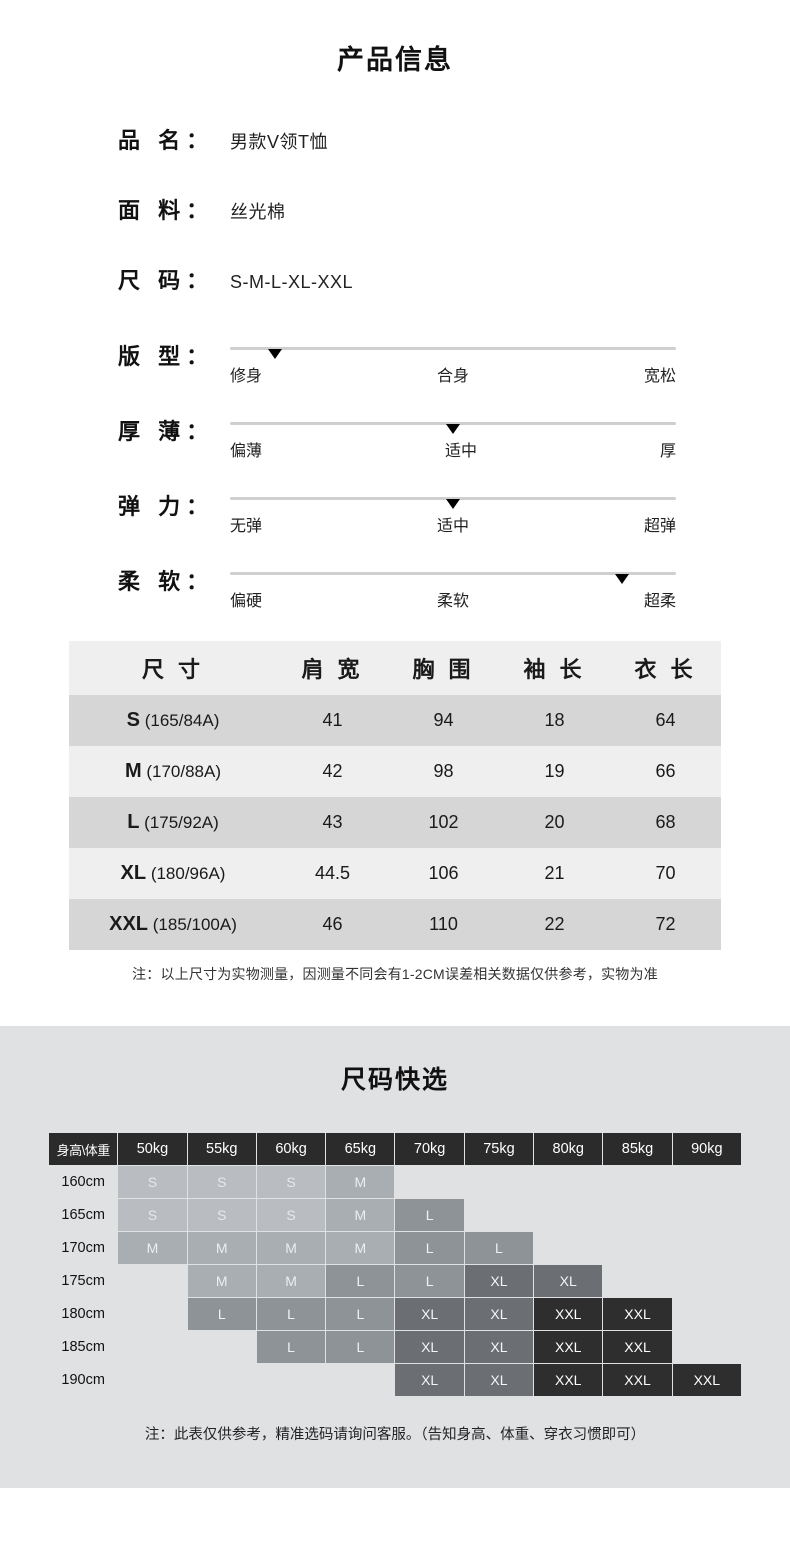 The height and width of the screenshot is (1544, 790). What do you see at coordinates (443, 771) in the screenshot?
I see `chest-cell: 98` at bounding box center [443, 771].